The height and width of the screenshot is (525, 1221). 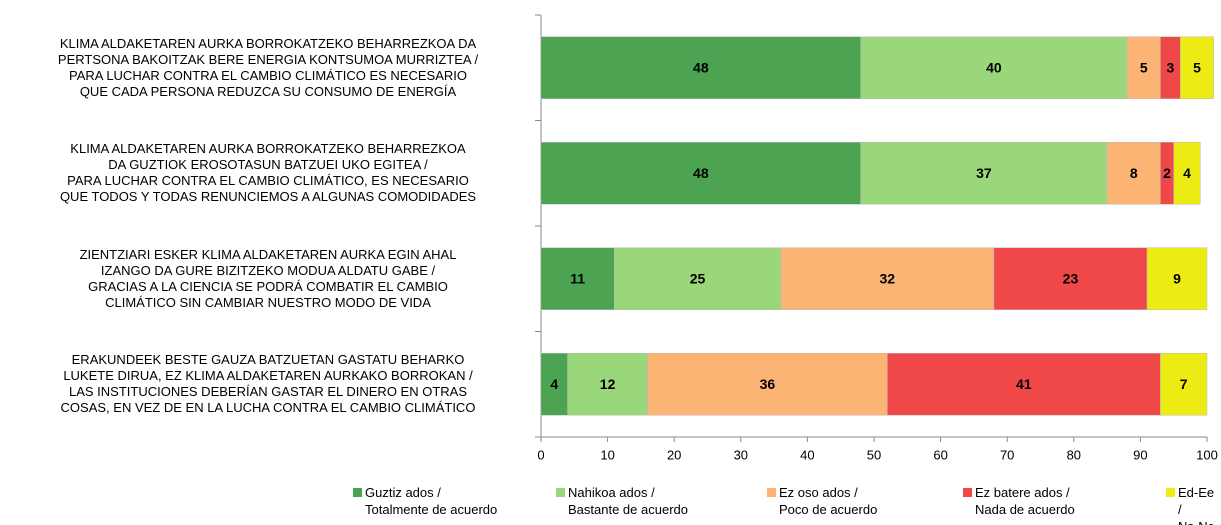 What do you see at coordinates (1140, 454) in the screenshot?
I see `x-tick-label: 90` at bounding box center [1140, 454].